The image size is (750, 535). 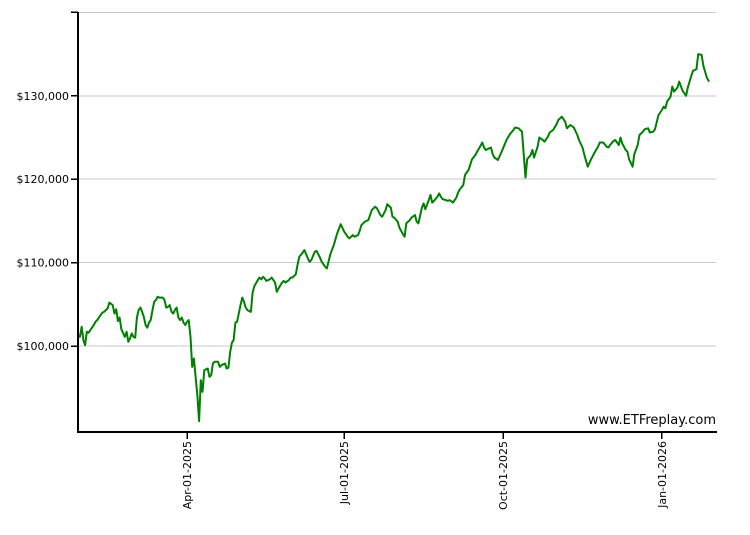 What do you see at coordinates (43, 263) in the screenshot?
I see `y-axis-label: $110,000` at bounding box center [43, 263].